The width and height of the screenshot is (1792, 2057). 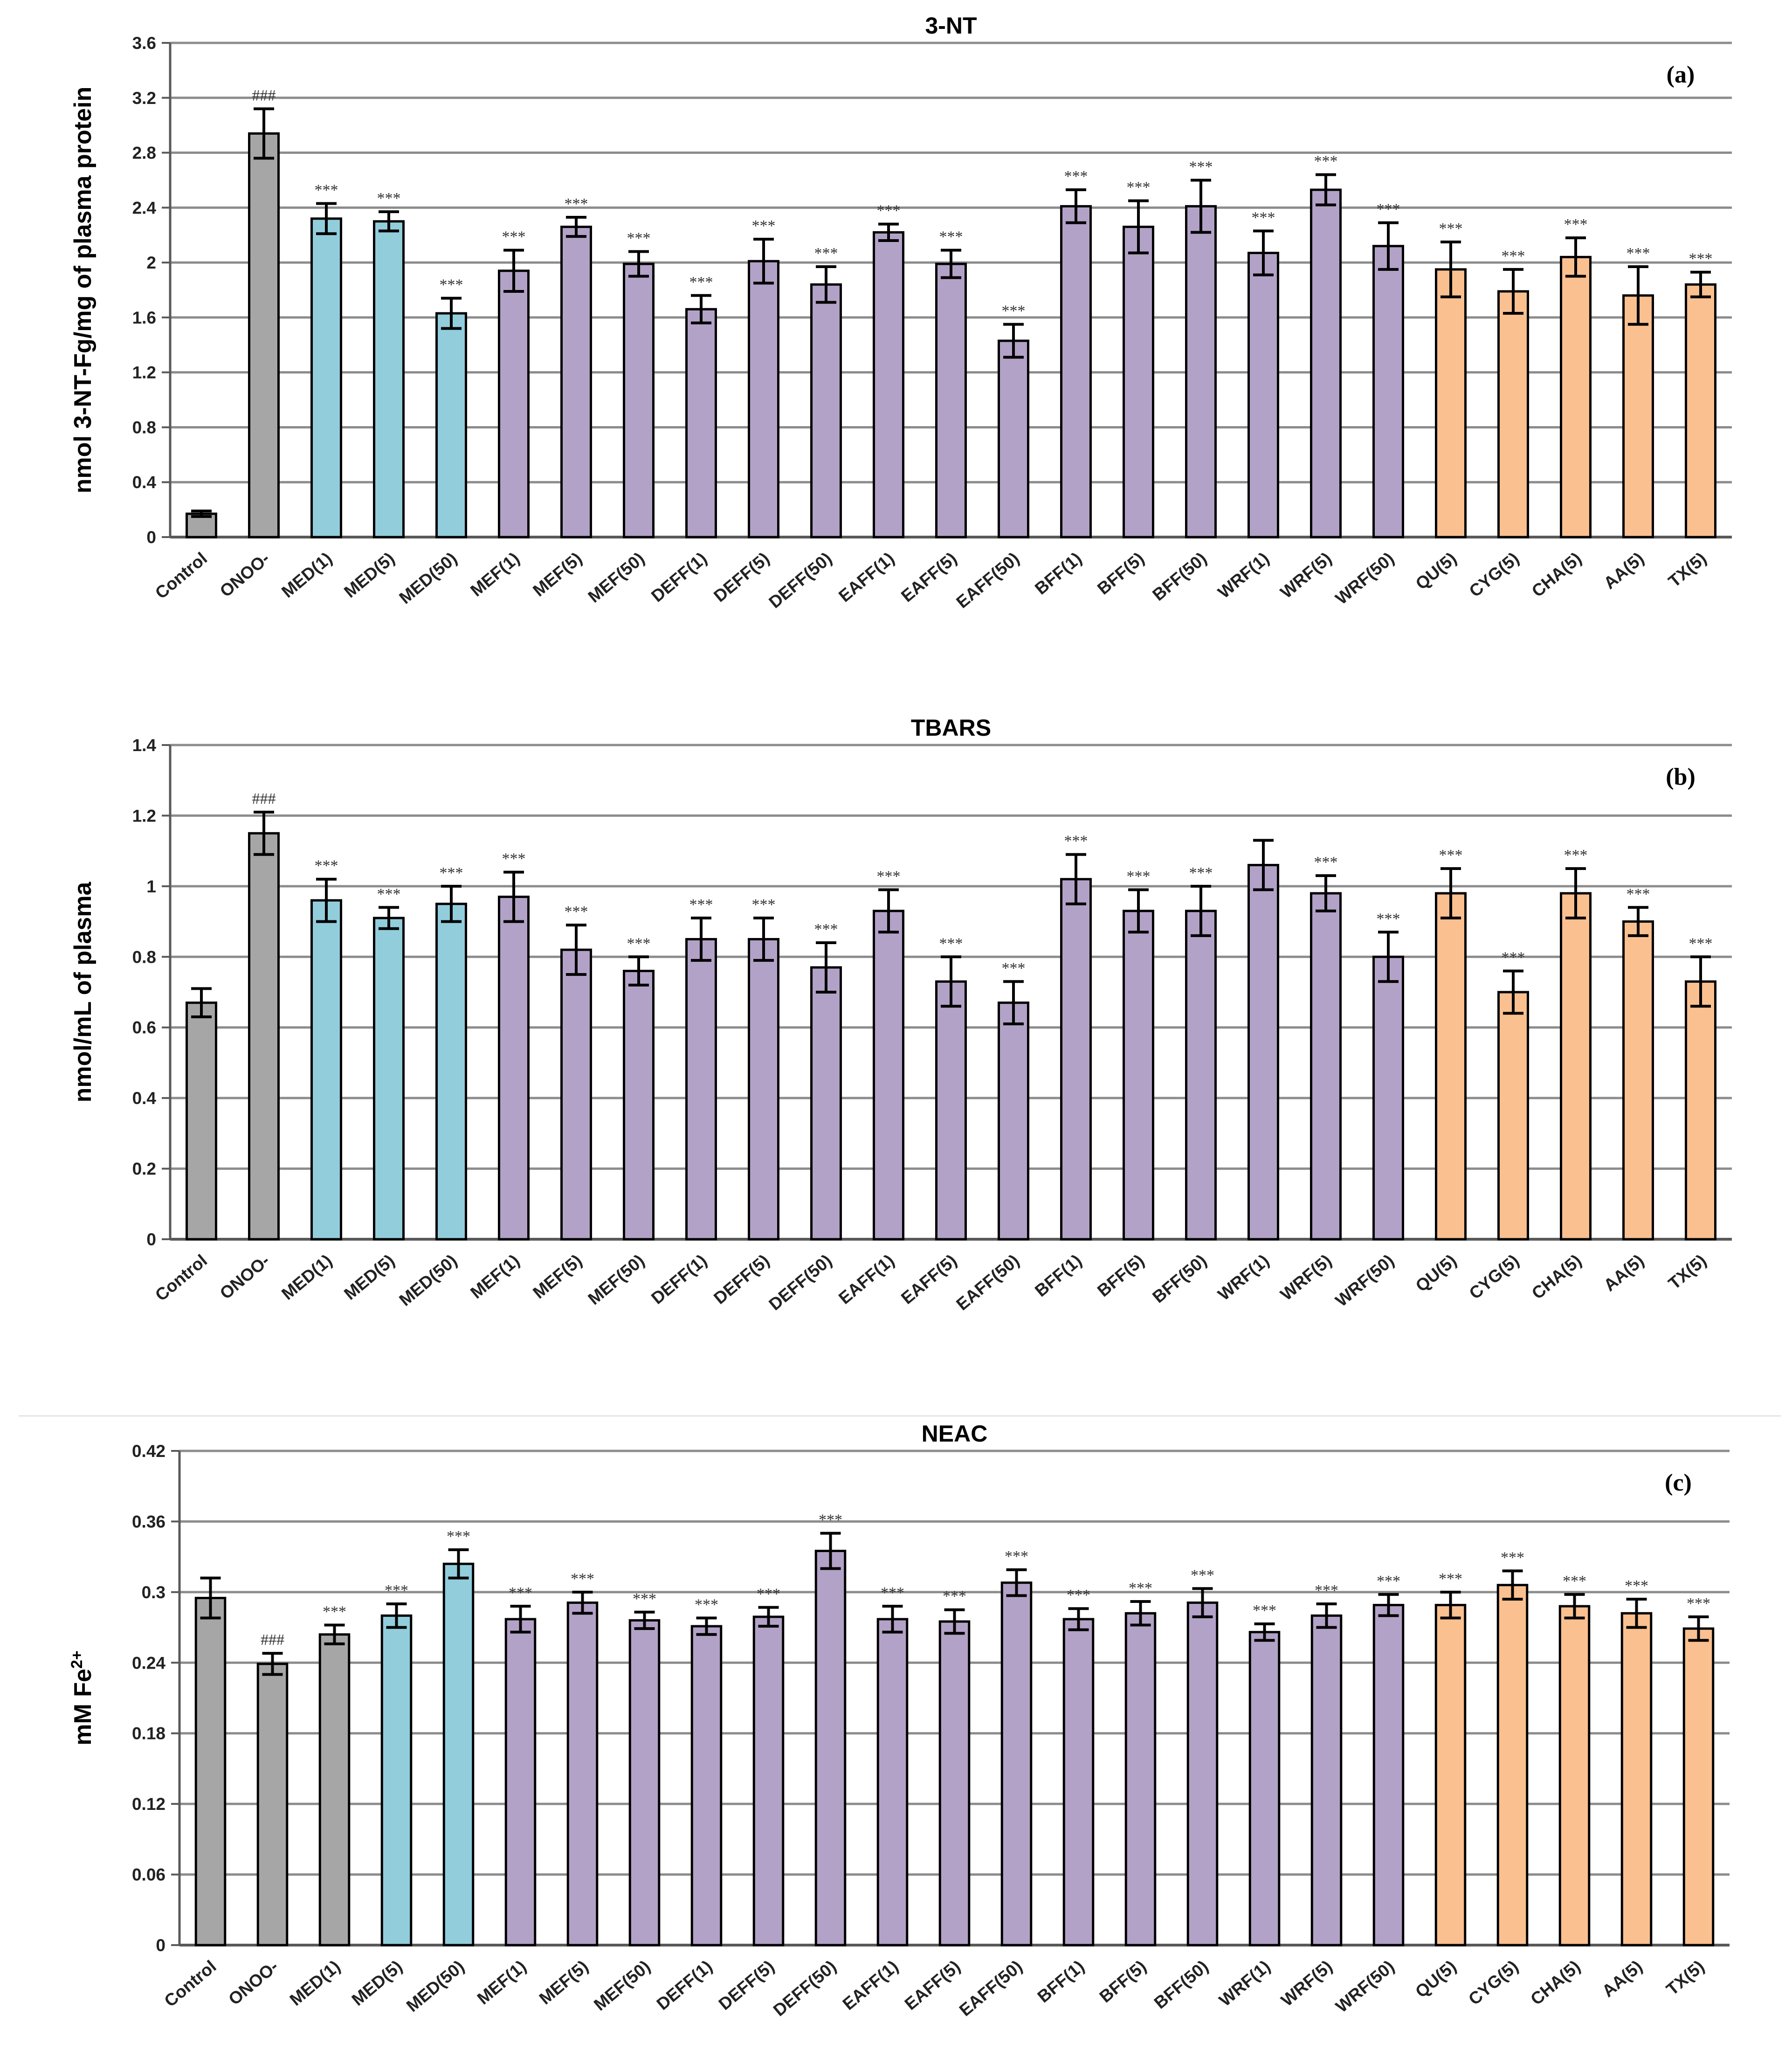 I want to click on y-tick-label: 3.6, so click(x=144, y=43).